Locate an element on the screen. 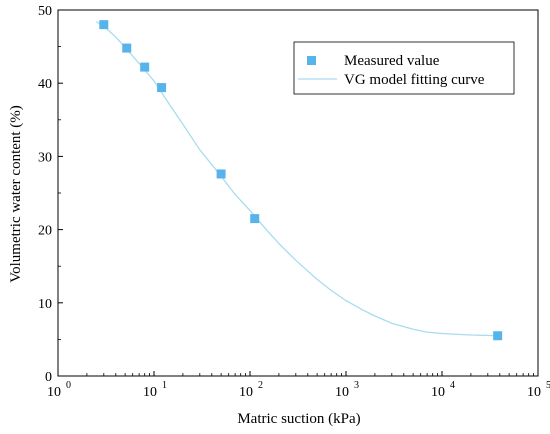  x-axis-label: Matric suction (kPa) is located at coordinates (298, 419).